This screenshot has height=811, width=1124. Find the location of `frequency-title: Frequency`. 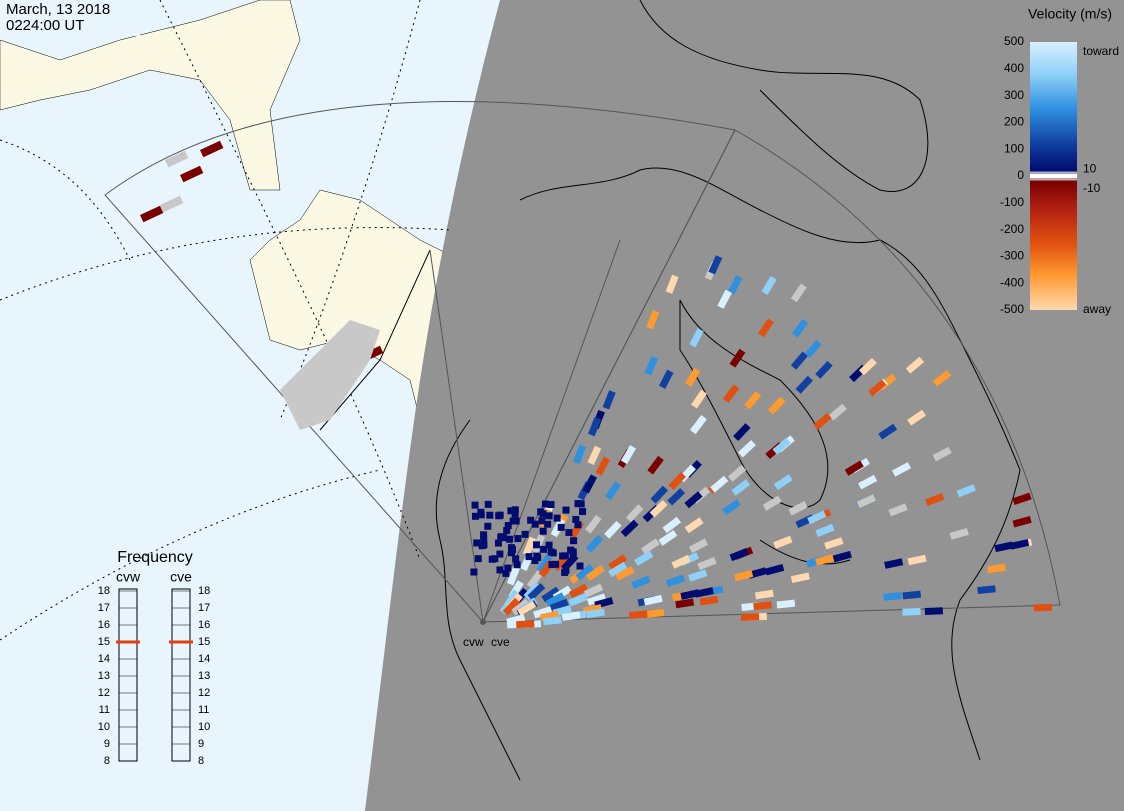

frequency-title: Frequency is located at coordinates (155, 557).